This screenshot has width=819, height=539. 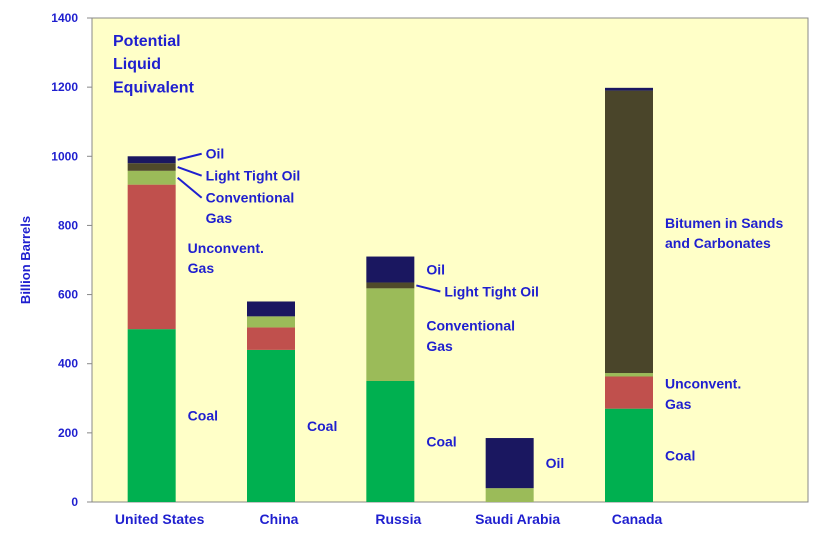 What do you see at coordinates (64, 18) in the screenshot?
I see `y-tick-label: 1400` at bounding box center [64, 18].